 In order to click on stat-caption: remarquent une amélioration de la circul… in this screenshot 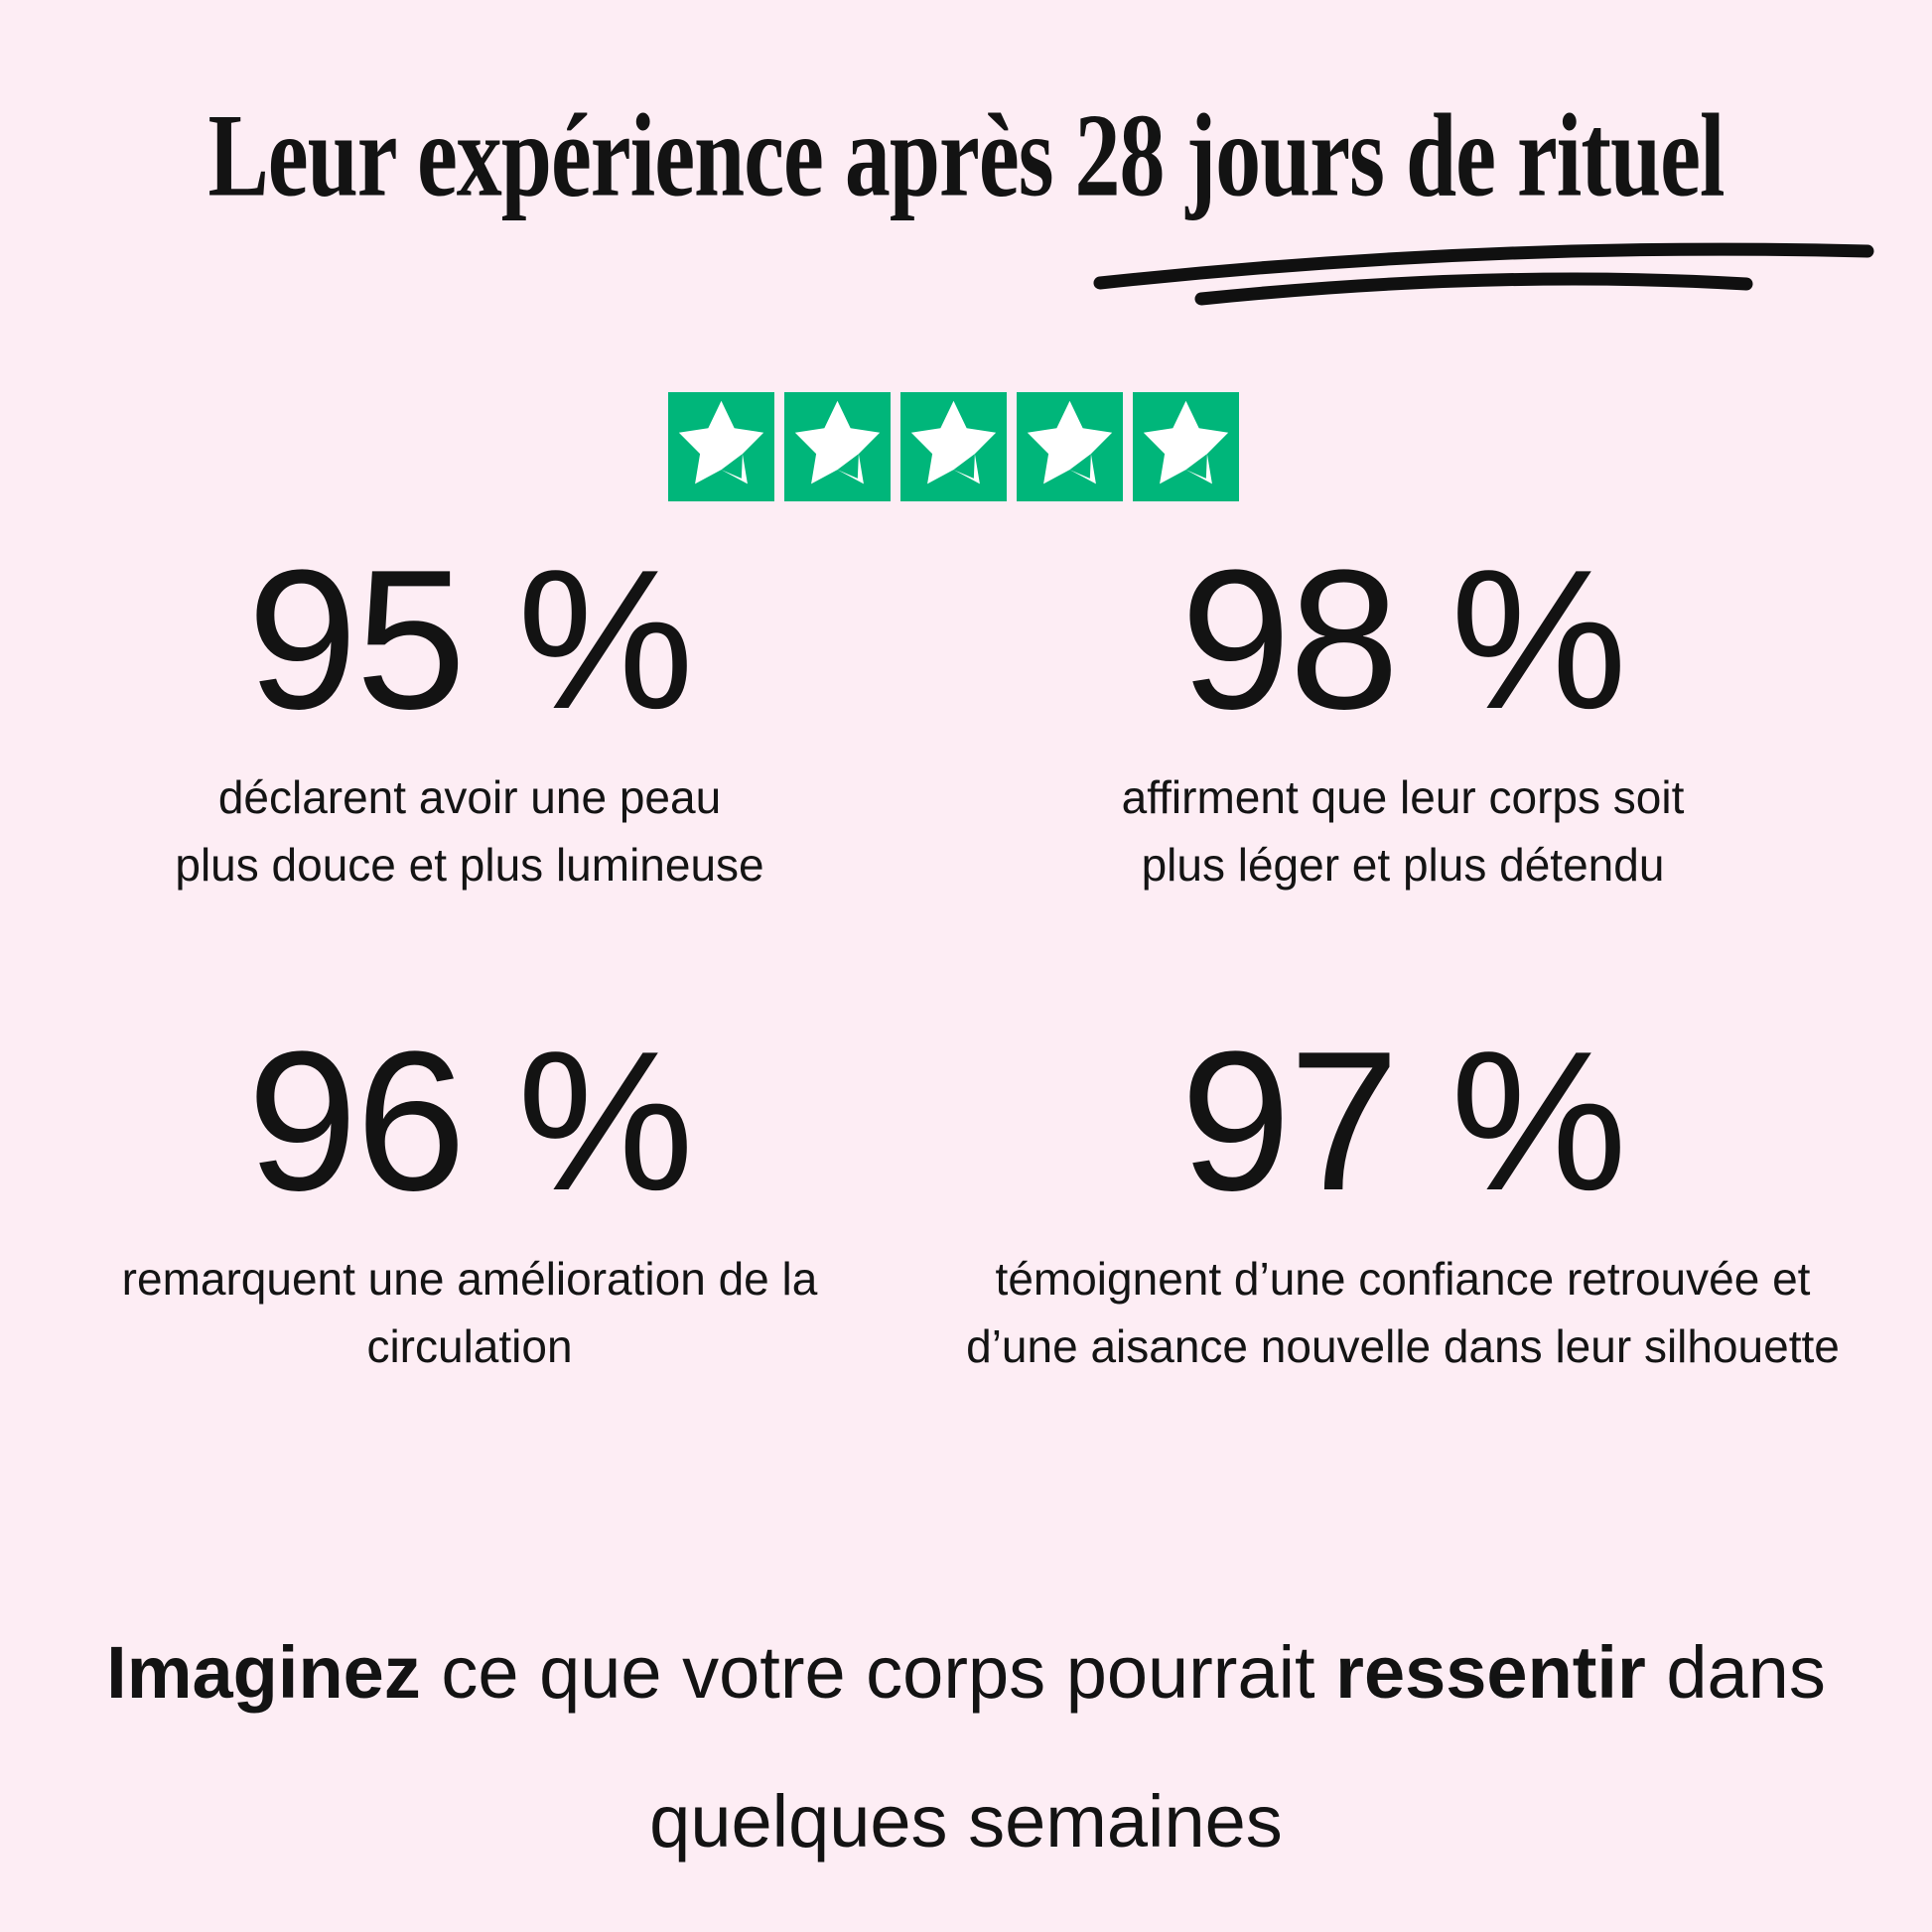, I will do `click(470, 1313)`.